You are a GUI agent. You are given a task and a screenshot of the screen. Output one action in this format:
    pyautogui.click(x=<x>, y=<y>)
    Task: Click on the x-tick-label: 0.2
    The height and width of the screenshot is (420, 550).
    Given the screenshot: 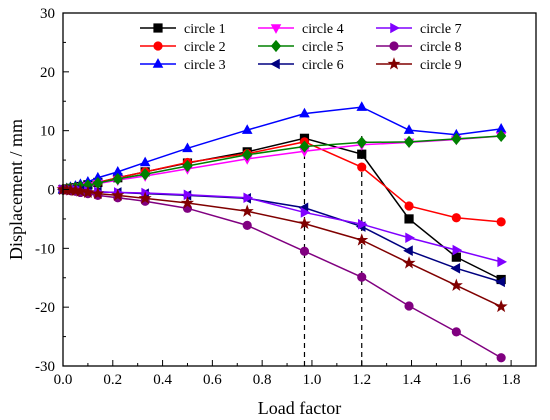 What is the action you would take?
    pyautogui.click(x=112, y=380)
    